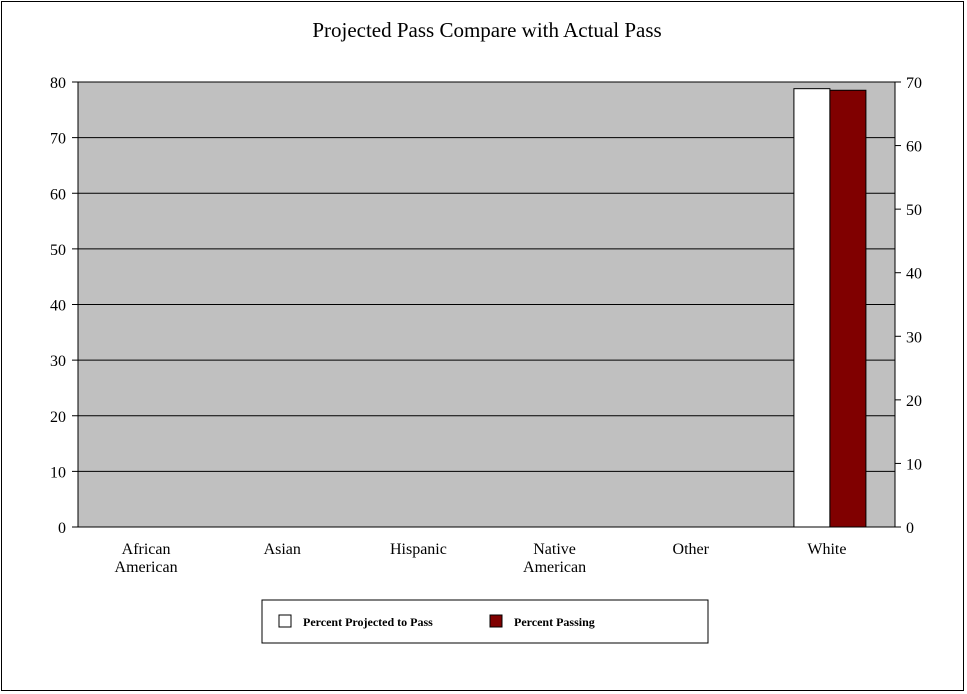  Describe the element at coordinates (908, 306) in the screenshot. I see `right-axis: 0 10 20 30 40 50 60 70` at that location.